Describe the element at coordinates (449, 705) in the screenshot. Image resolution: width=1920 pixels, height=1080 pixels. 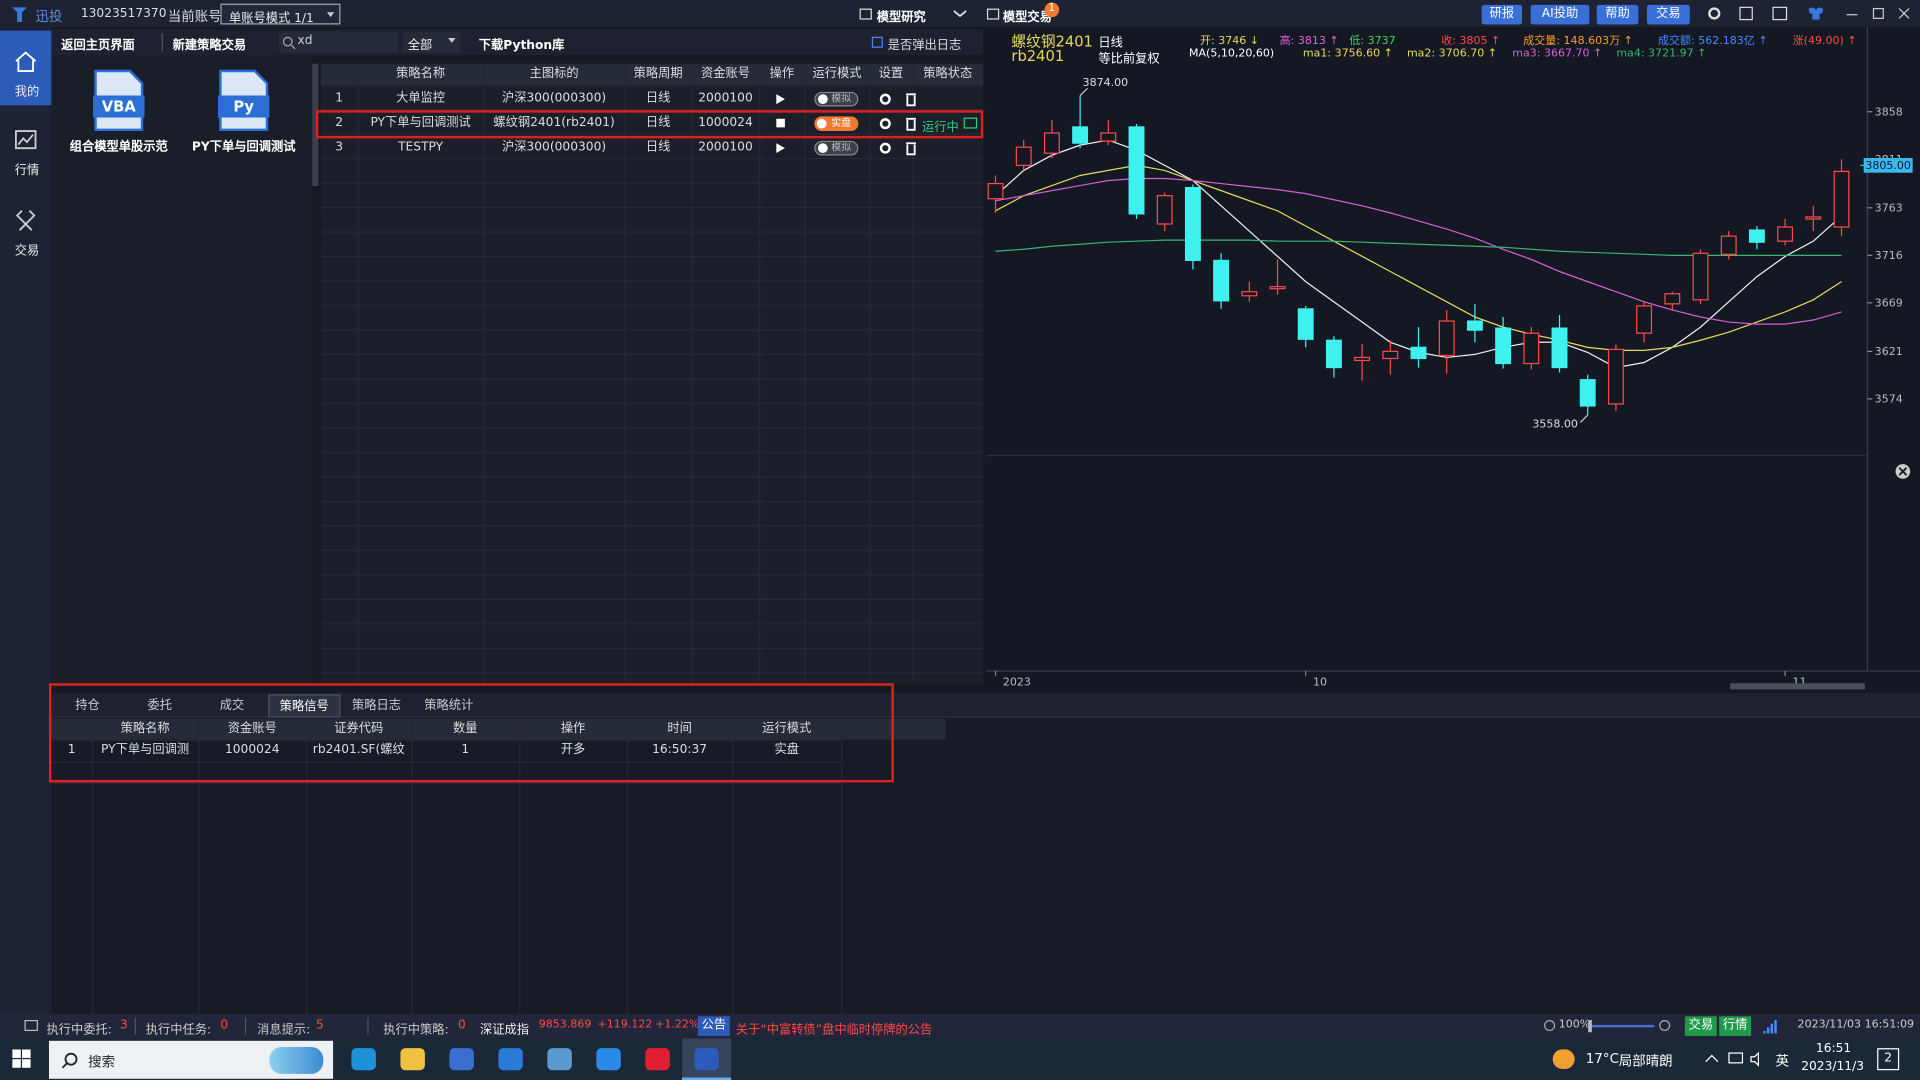
I see `bottom-tab: 策略统计` at that location.